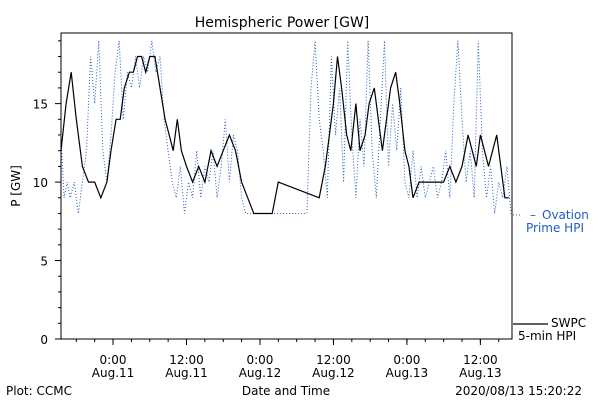 Image resolution: width=600 pixels, height=400 pixels. I want to click on legend-swpc-line1: SWPC, so click(568, 323).